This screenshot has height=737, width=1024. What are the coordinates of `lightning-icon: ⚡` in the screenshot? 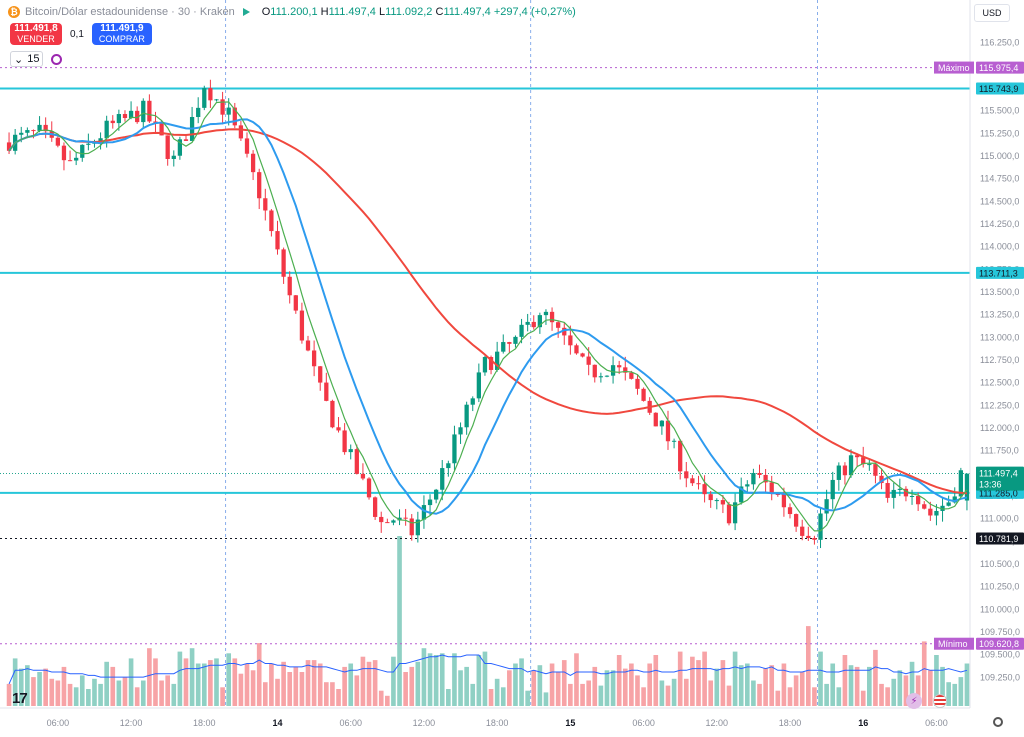 It's located at (914, 701).